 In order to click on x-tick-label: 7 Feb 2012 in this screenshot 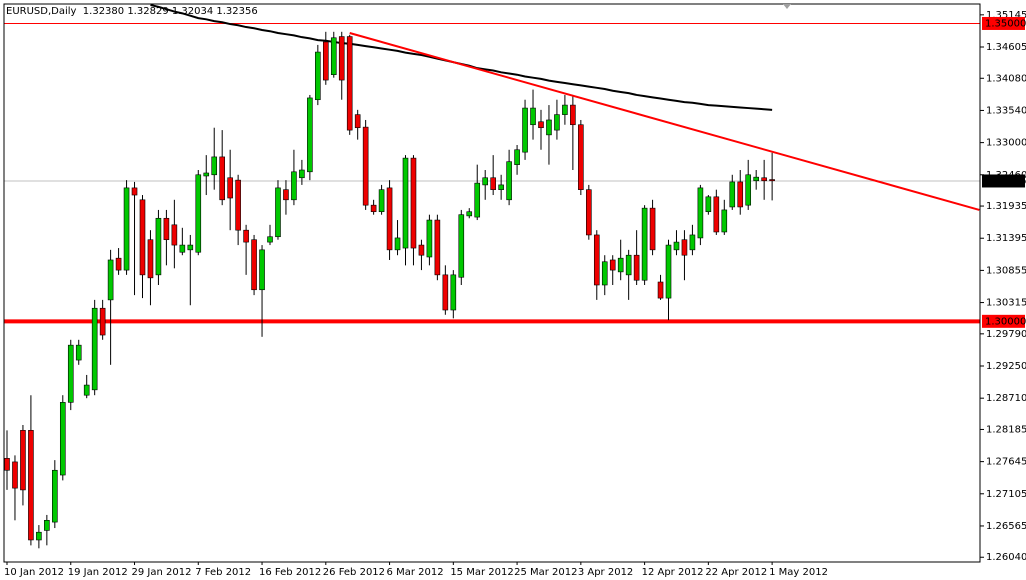, I will do `click(223, 572)`.